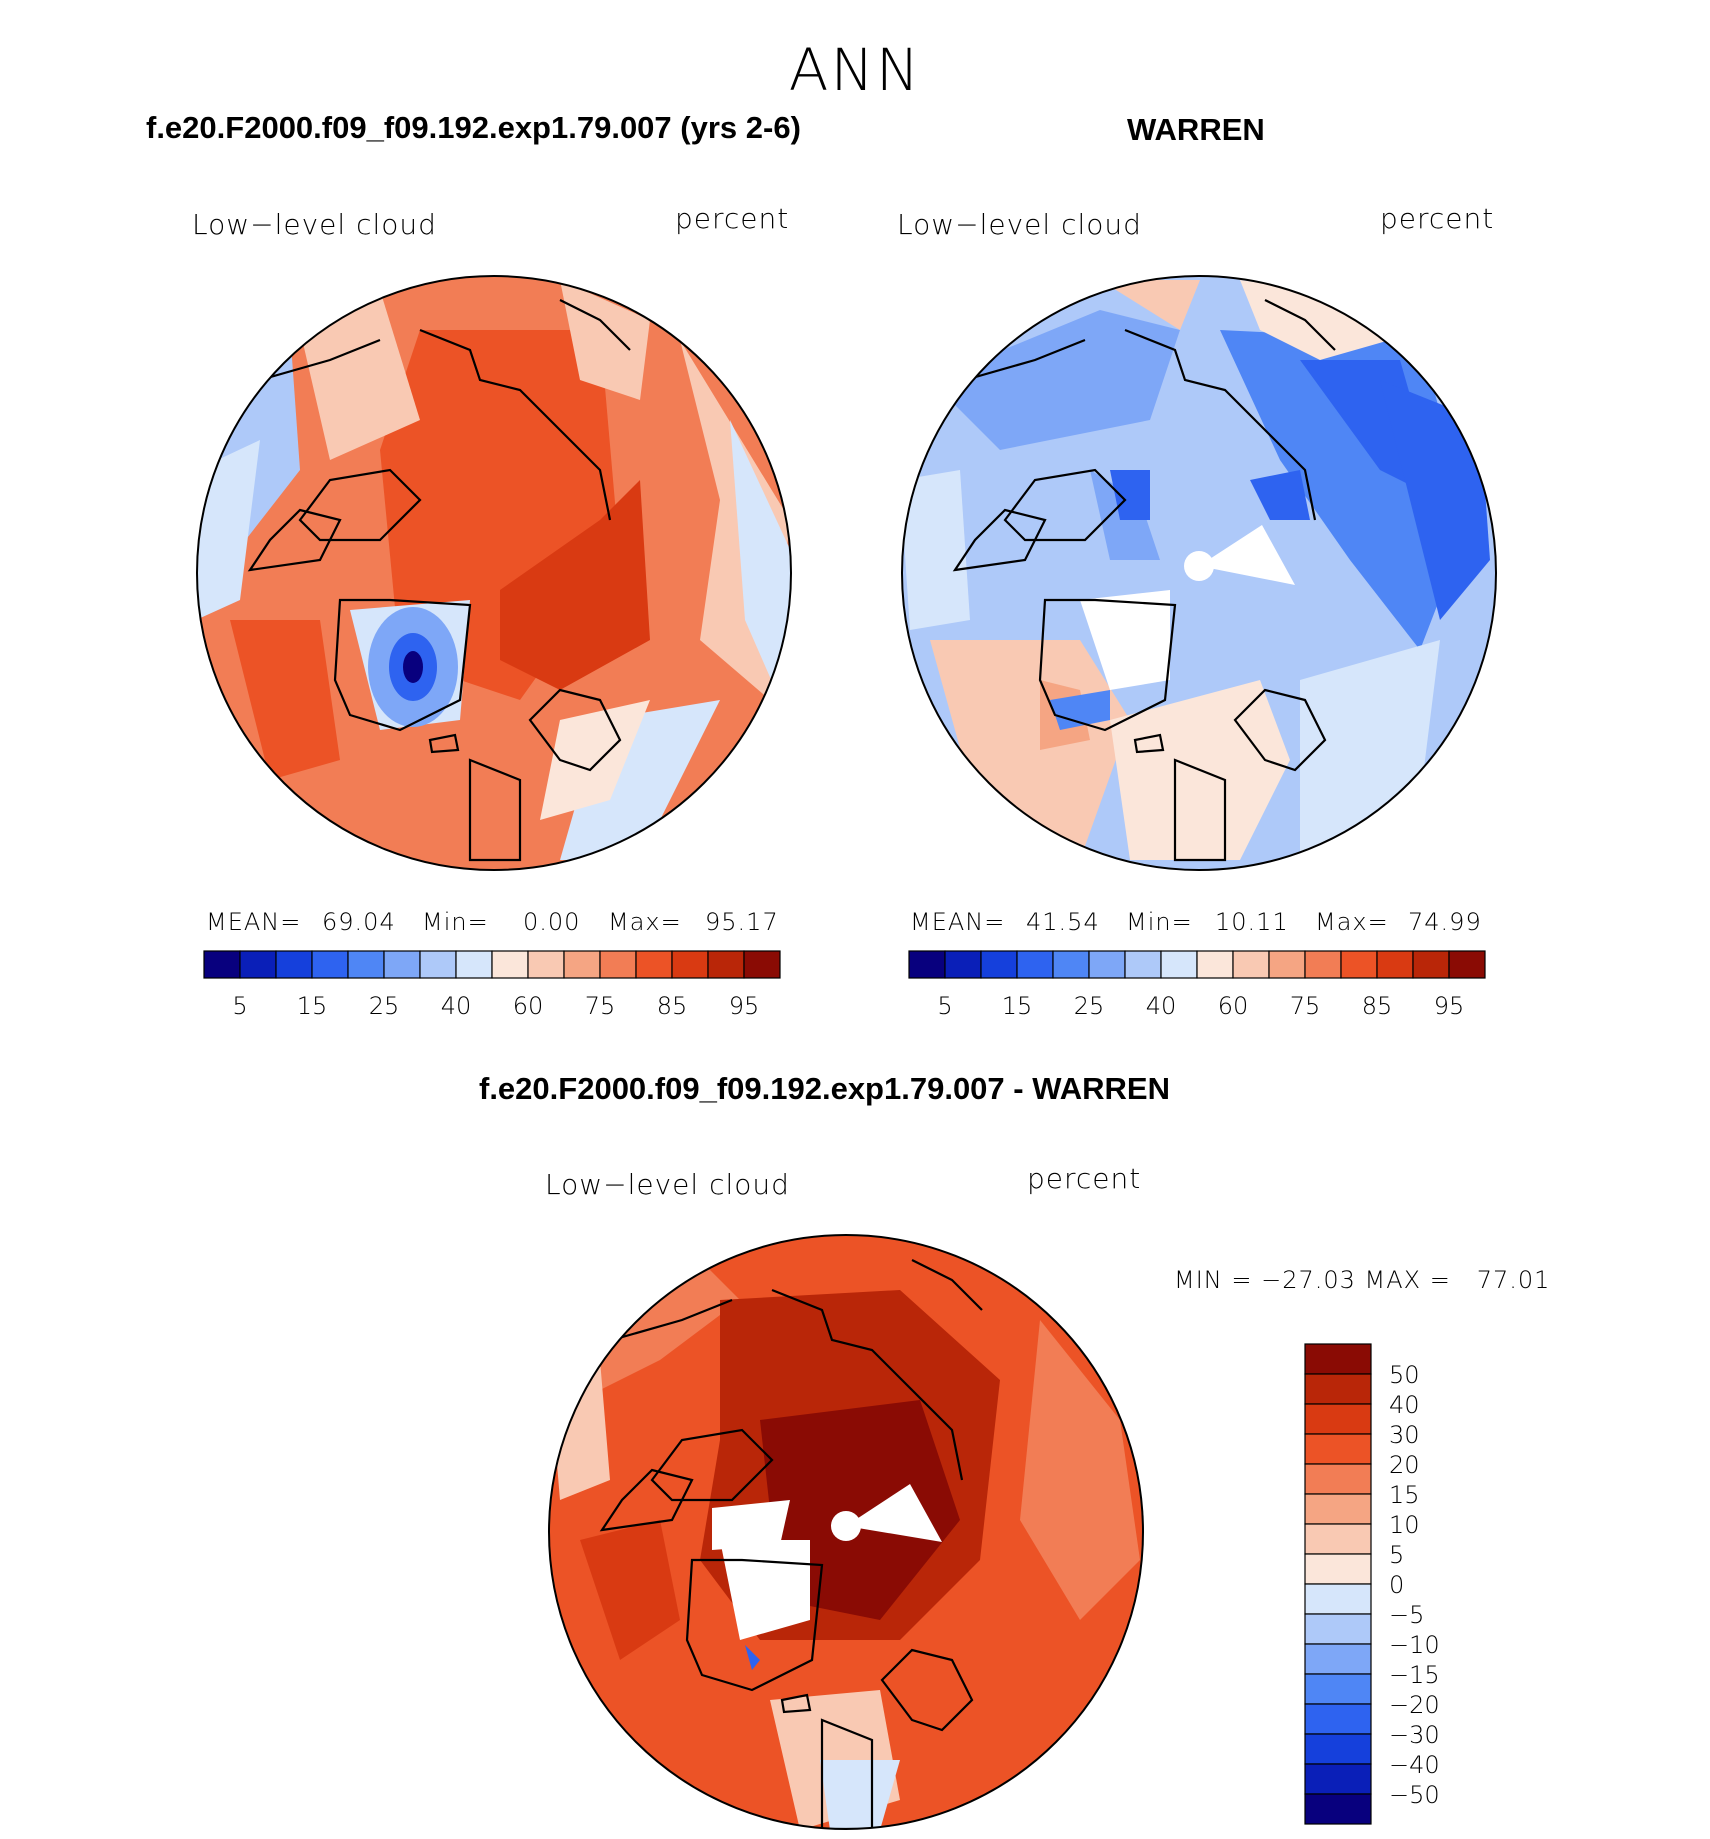 The height and width of the screenshot is (1839, 1710). What do you see at coordinates (672, 1006) in the screenshot?
I see `panel-1-colorbar-tick-label: 85` at bounding box center [672, 1006].